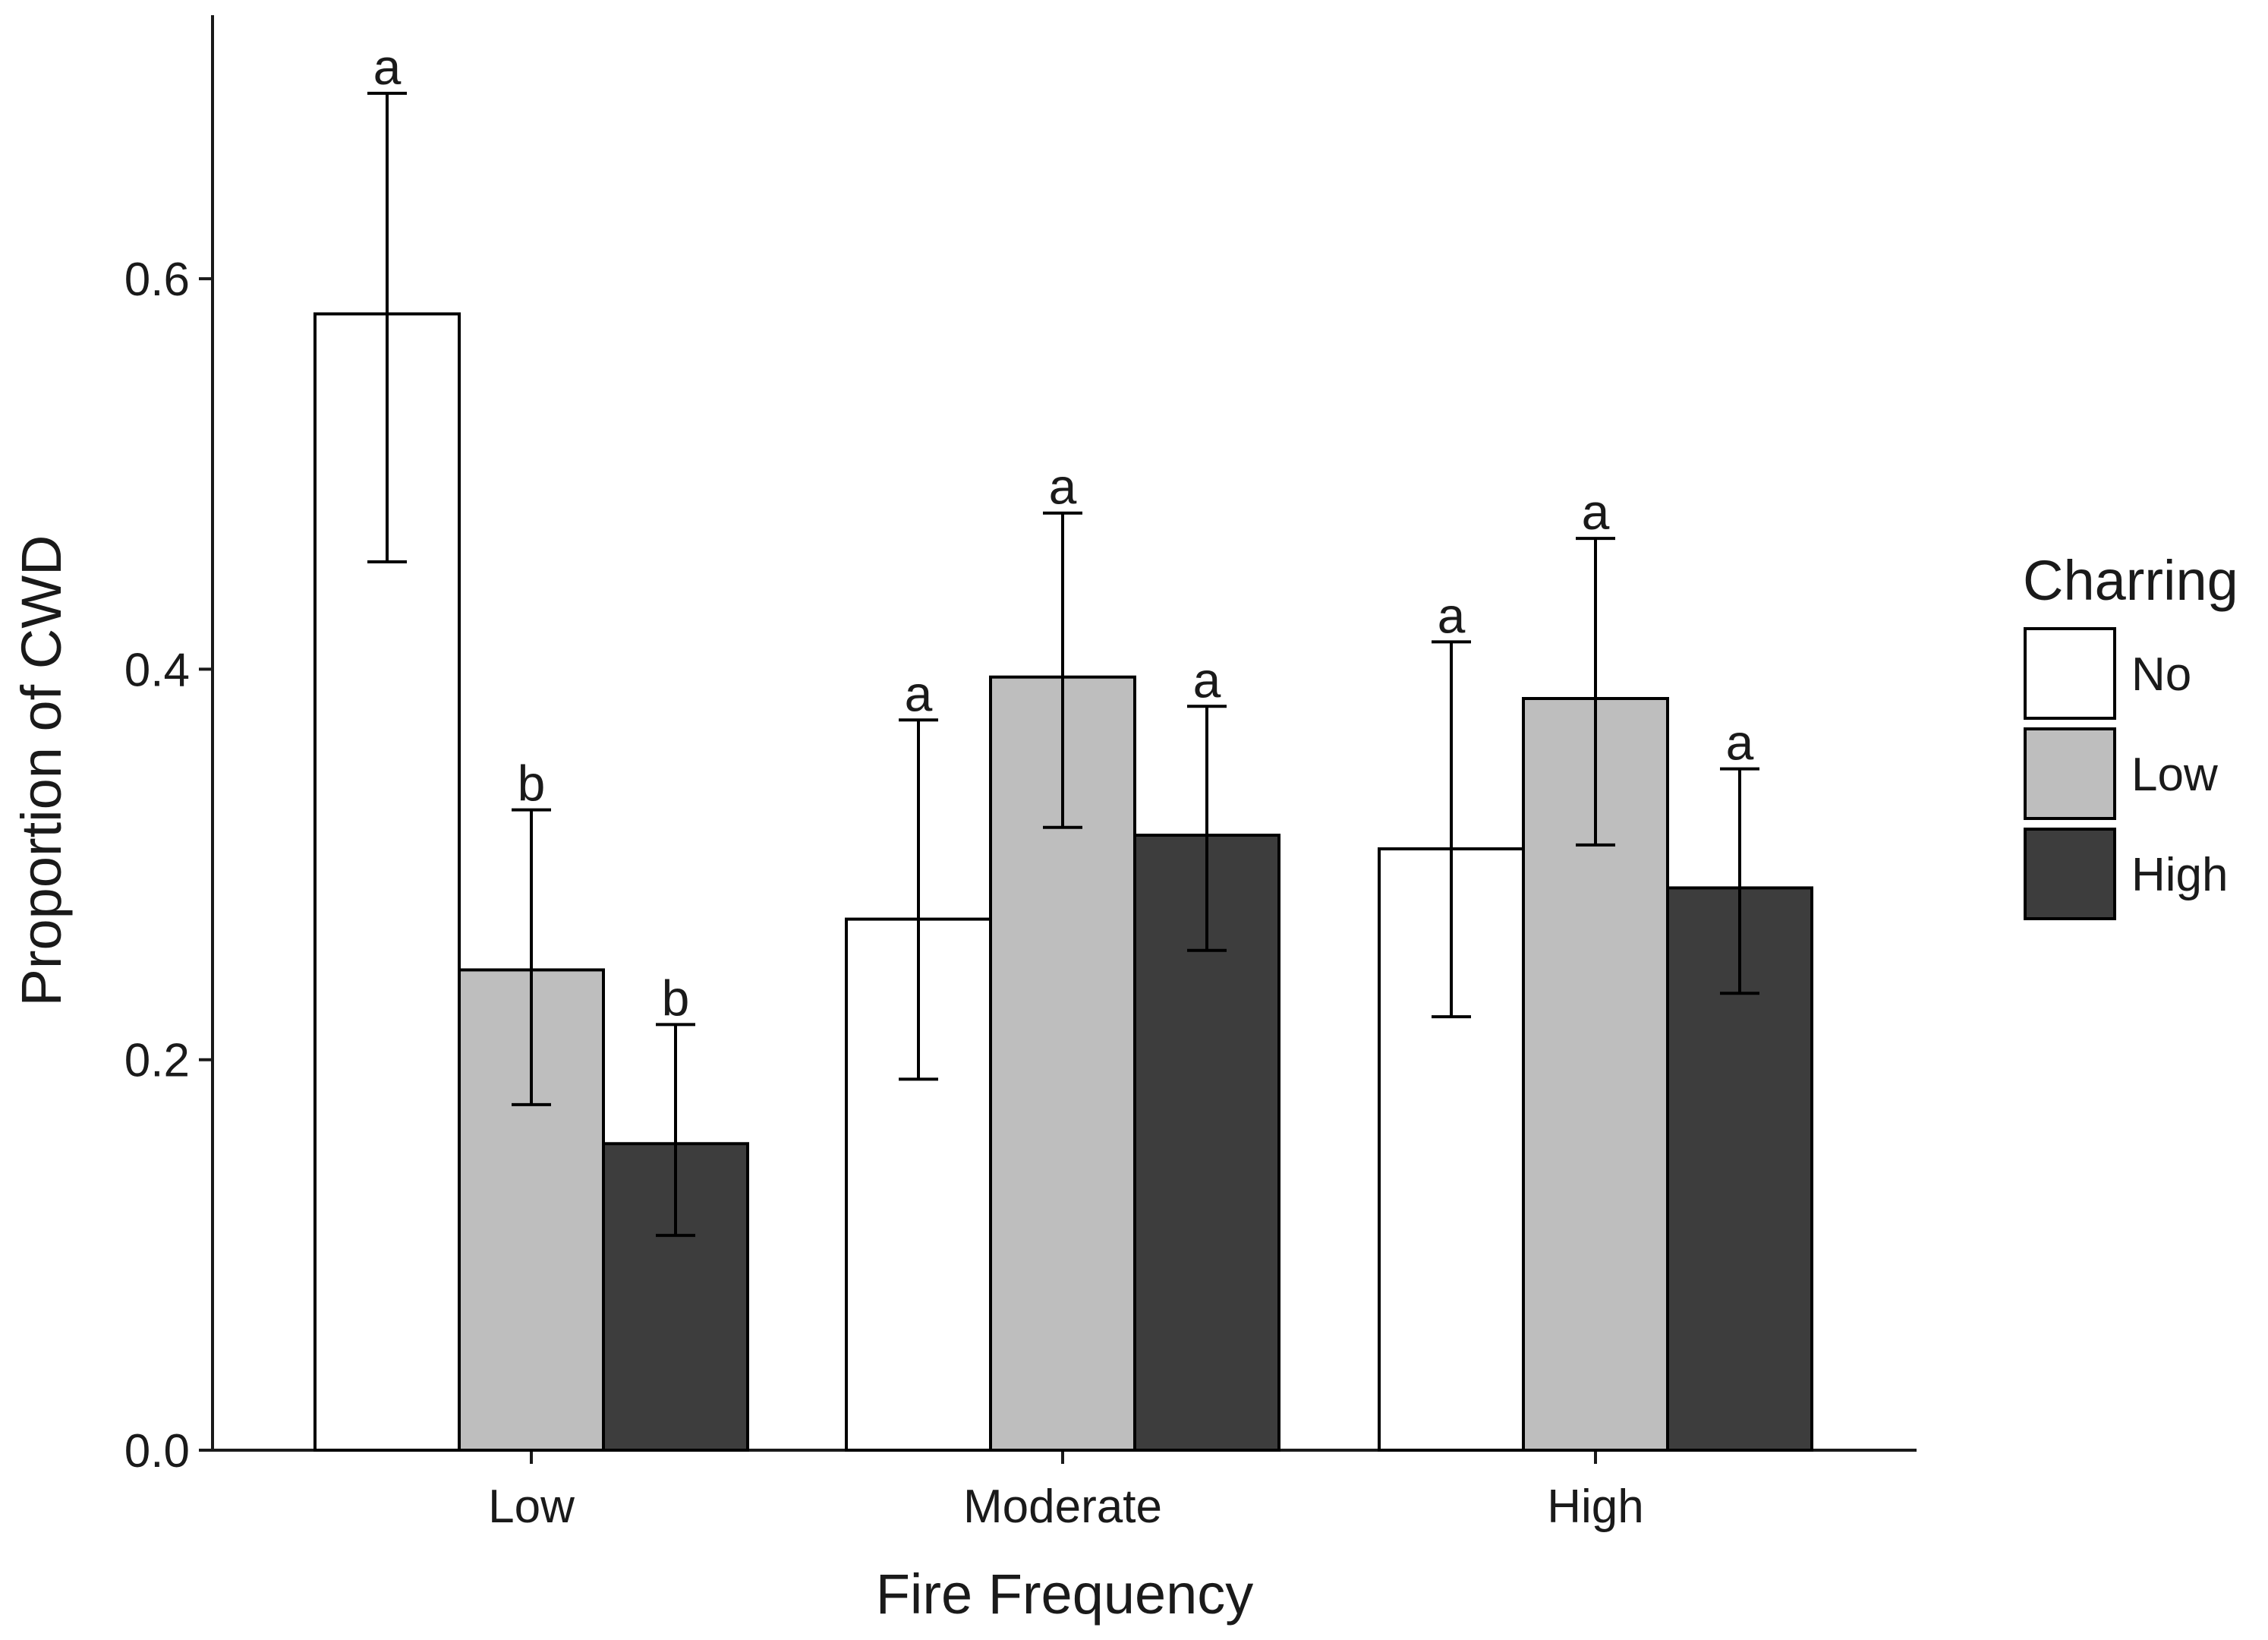  I want to click on legend-label: Low, so click(2174, 775).